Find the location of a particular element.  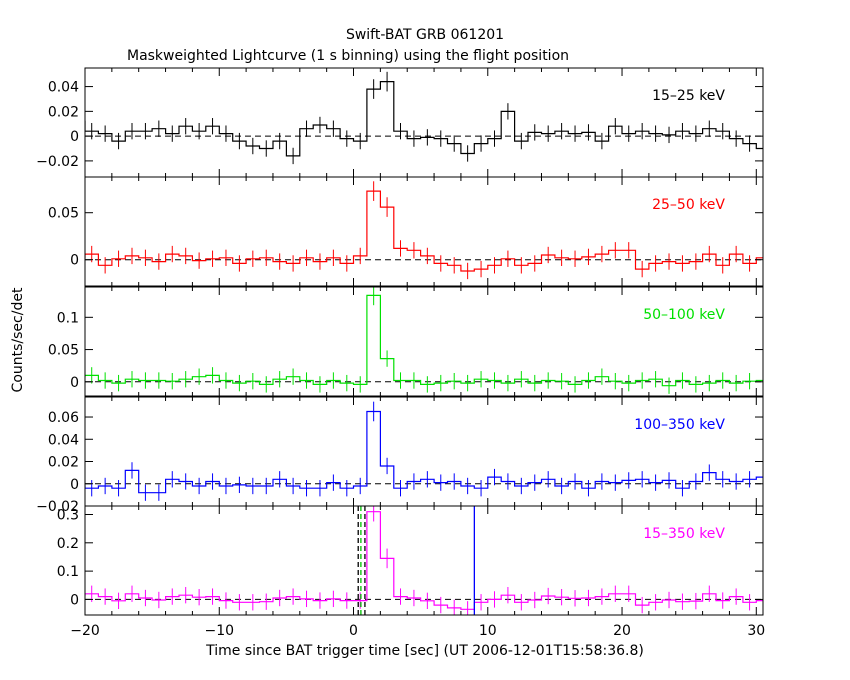

panel-5: 0 0.1 0.2 0.3 15–350 keV is located at coordinates (410, 560).